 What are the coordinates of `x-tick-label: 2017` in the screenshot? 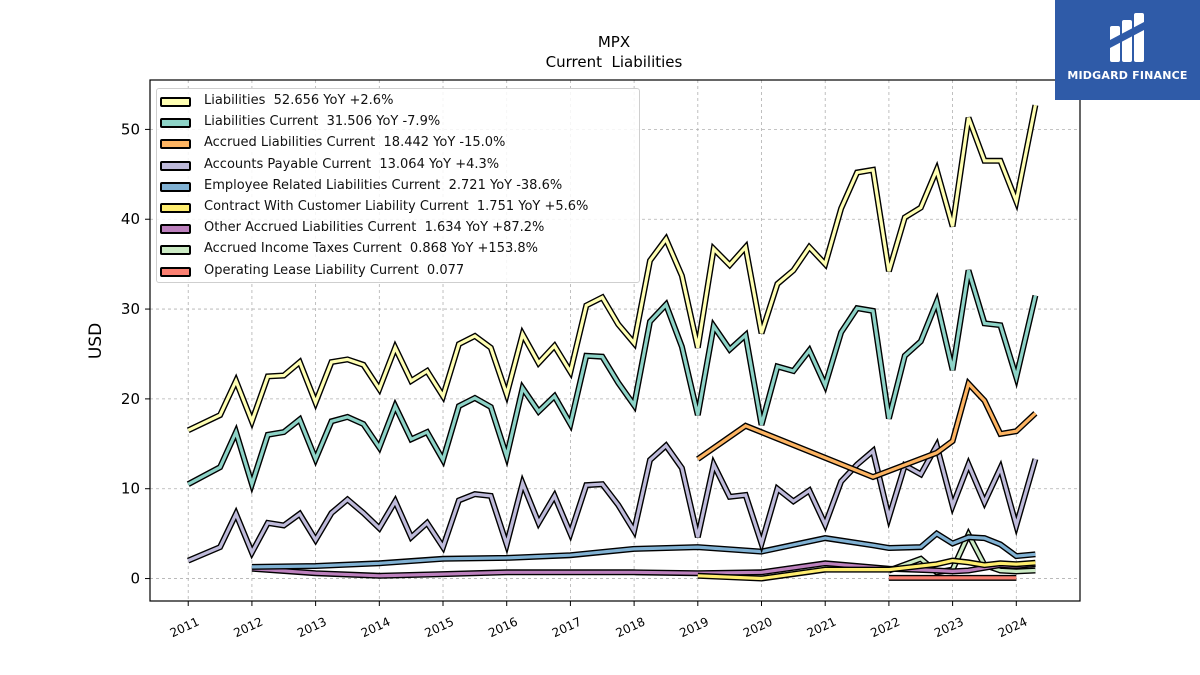 It's located at (567, 628).